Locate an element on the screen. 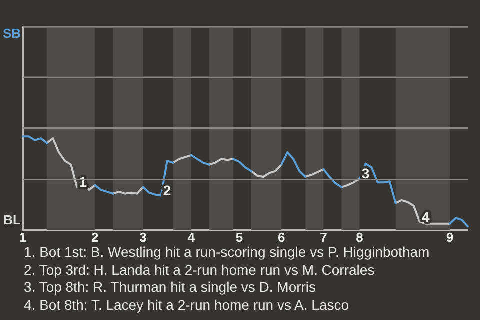  text: 4. Bot 8th: T. Lacey hit a 2-run home run vs A. Lasco is located at coordinates (187, 306).